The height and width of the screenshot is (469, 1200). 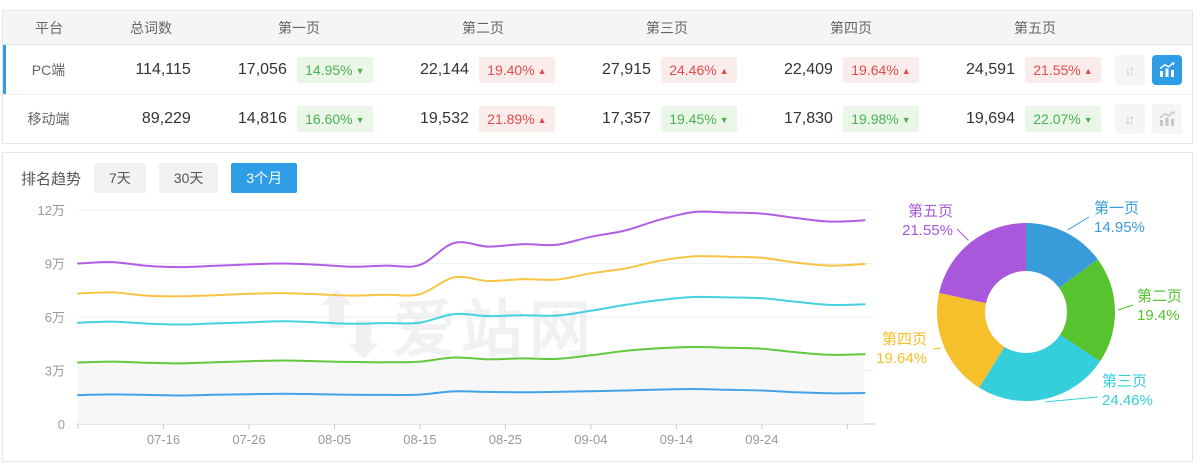 I want to click on page5-change-badge: 21.55% ▲, so click(x=1062, y=69).